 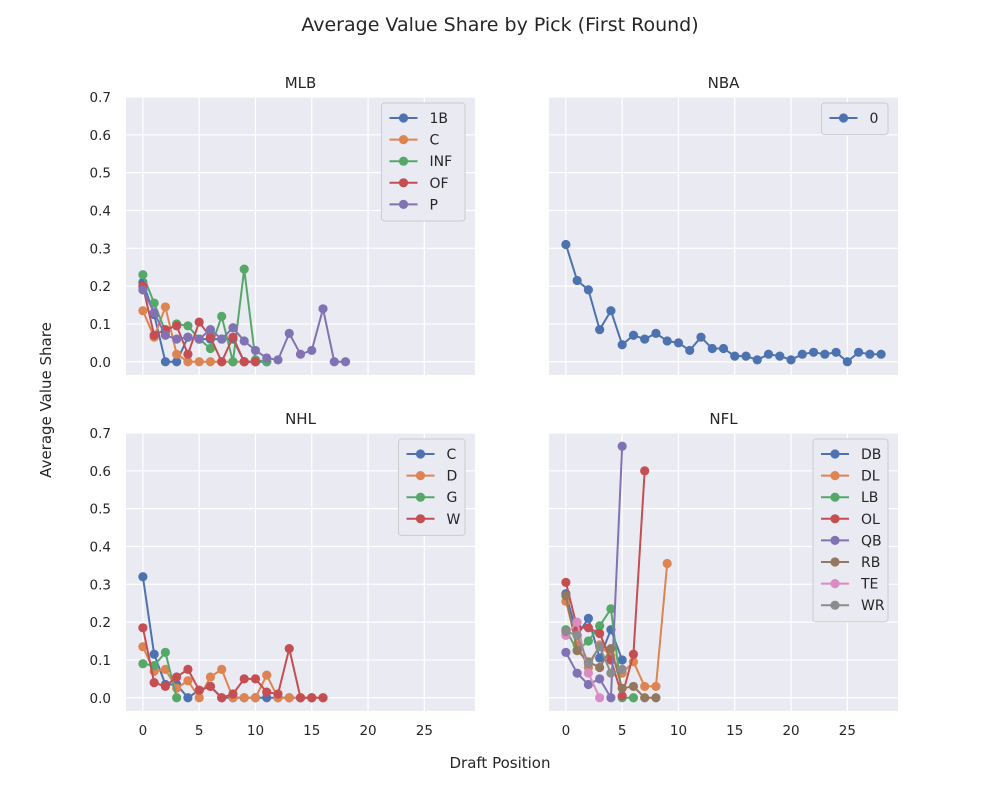 What do you see at coordinates (723, 236) in the screenshot?
I see `plot-background` at bounding box center [723, 236].